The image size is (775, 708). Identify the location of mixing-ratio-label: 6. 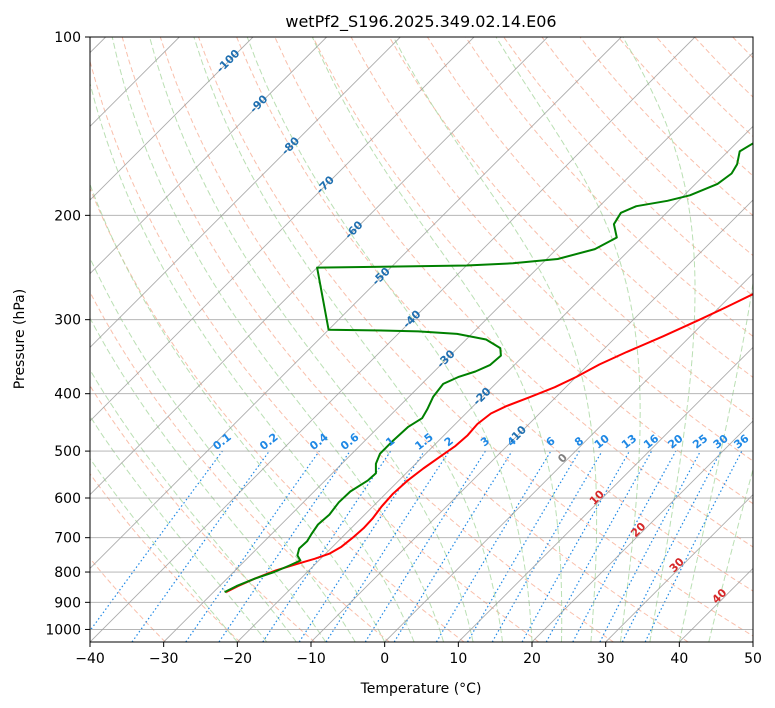
(551, 441).